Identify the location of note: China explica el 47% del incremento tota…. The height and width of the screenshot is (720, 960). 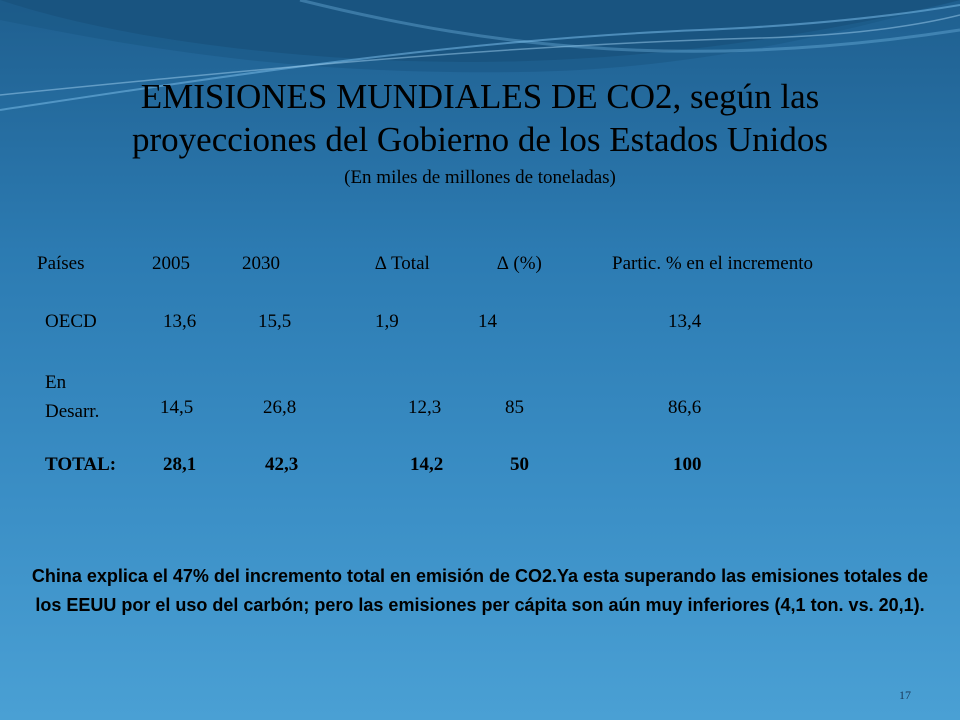
(480, 590).